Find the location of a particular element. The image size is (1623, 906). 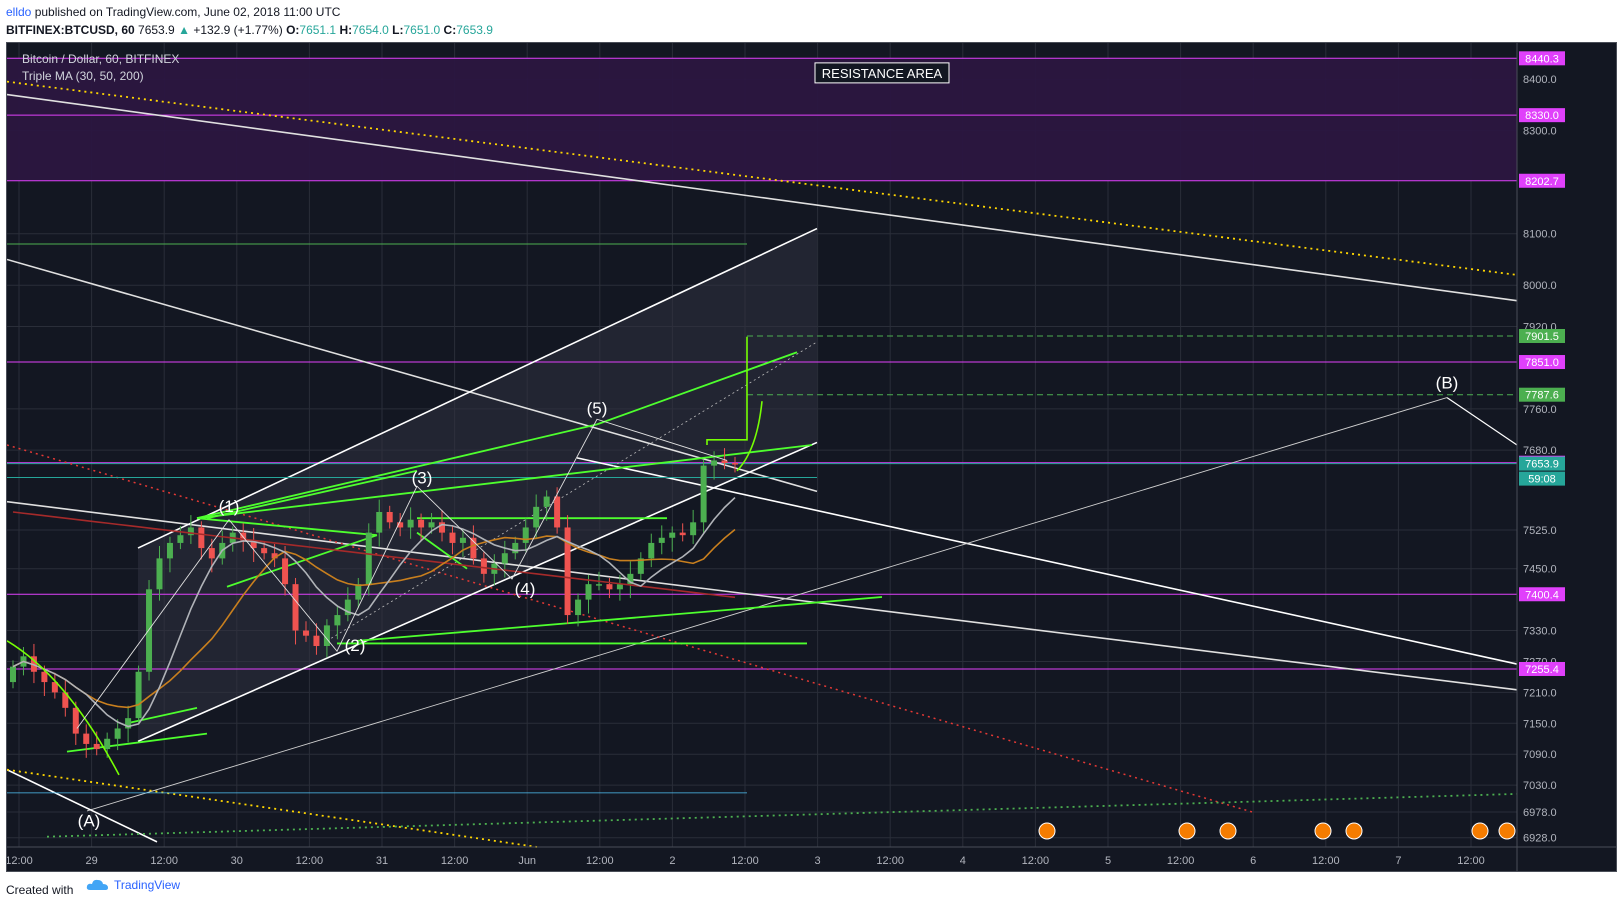

brand-name: TradingView is located at coordinates (147, 885).